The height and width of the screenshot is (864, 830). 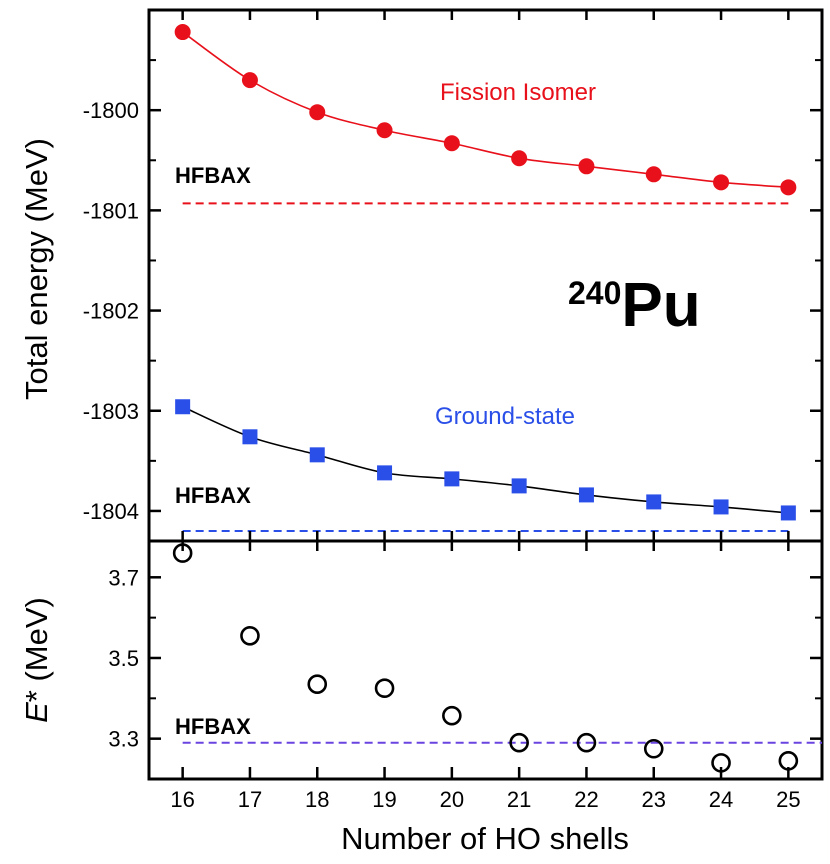 I want to click on x-tick-label: 24, so click(x=721, y=799).